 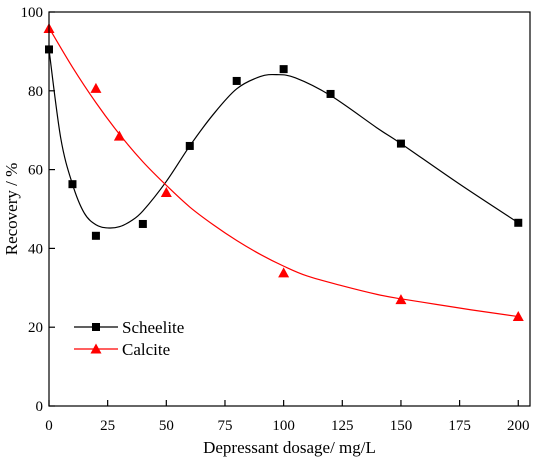 What do you see at coordinates (96, 348) in the screenshot?
I see `legend-marker-calcite` at bounding box center [96, 348].